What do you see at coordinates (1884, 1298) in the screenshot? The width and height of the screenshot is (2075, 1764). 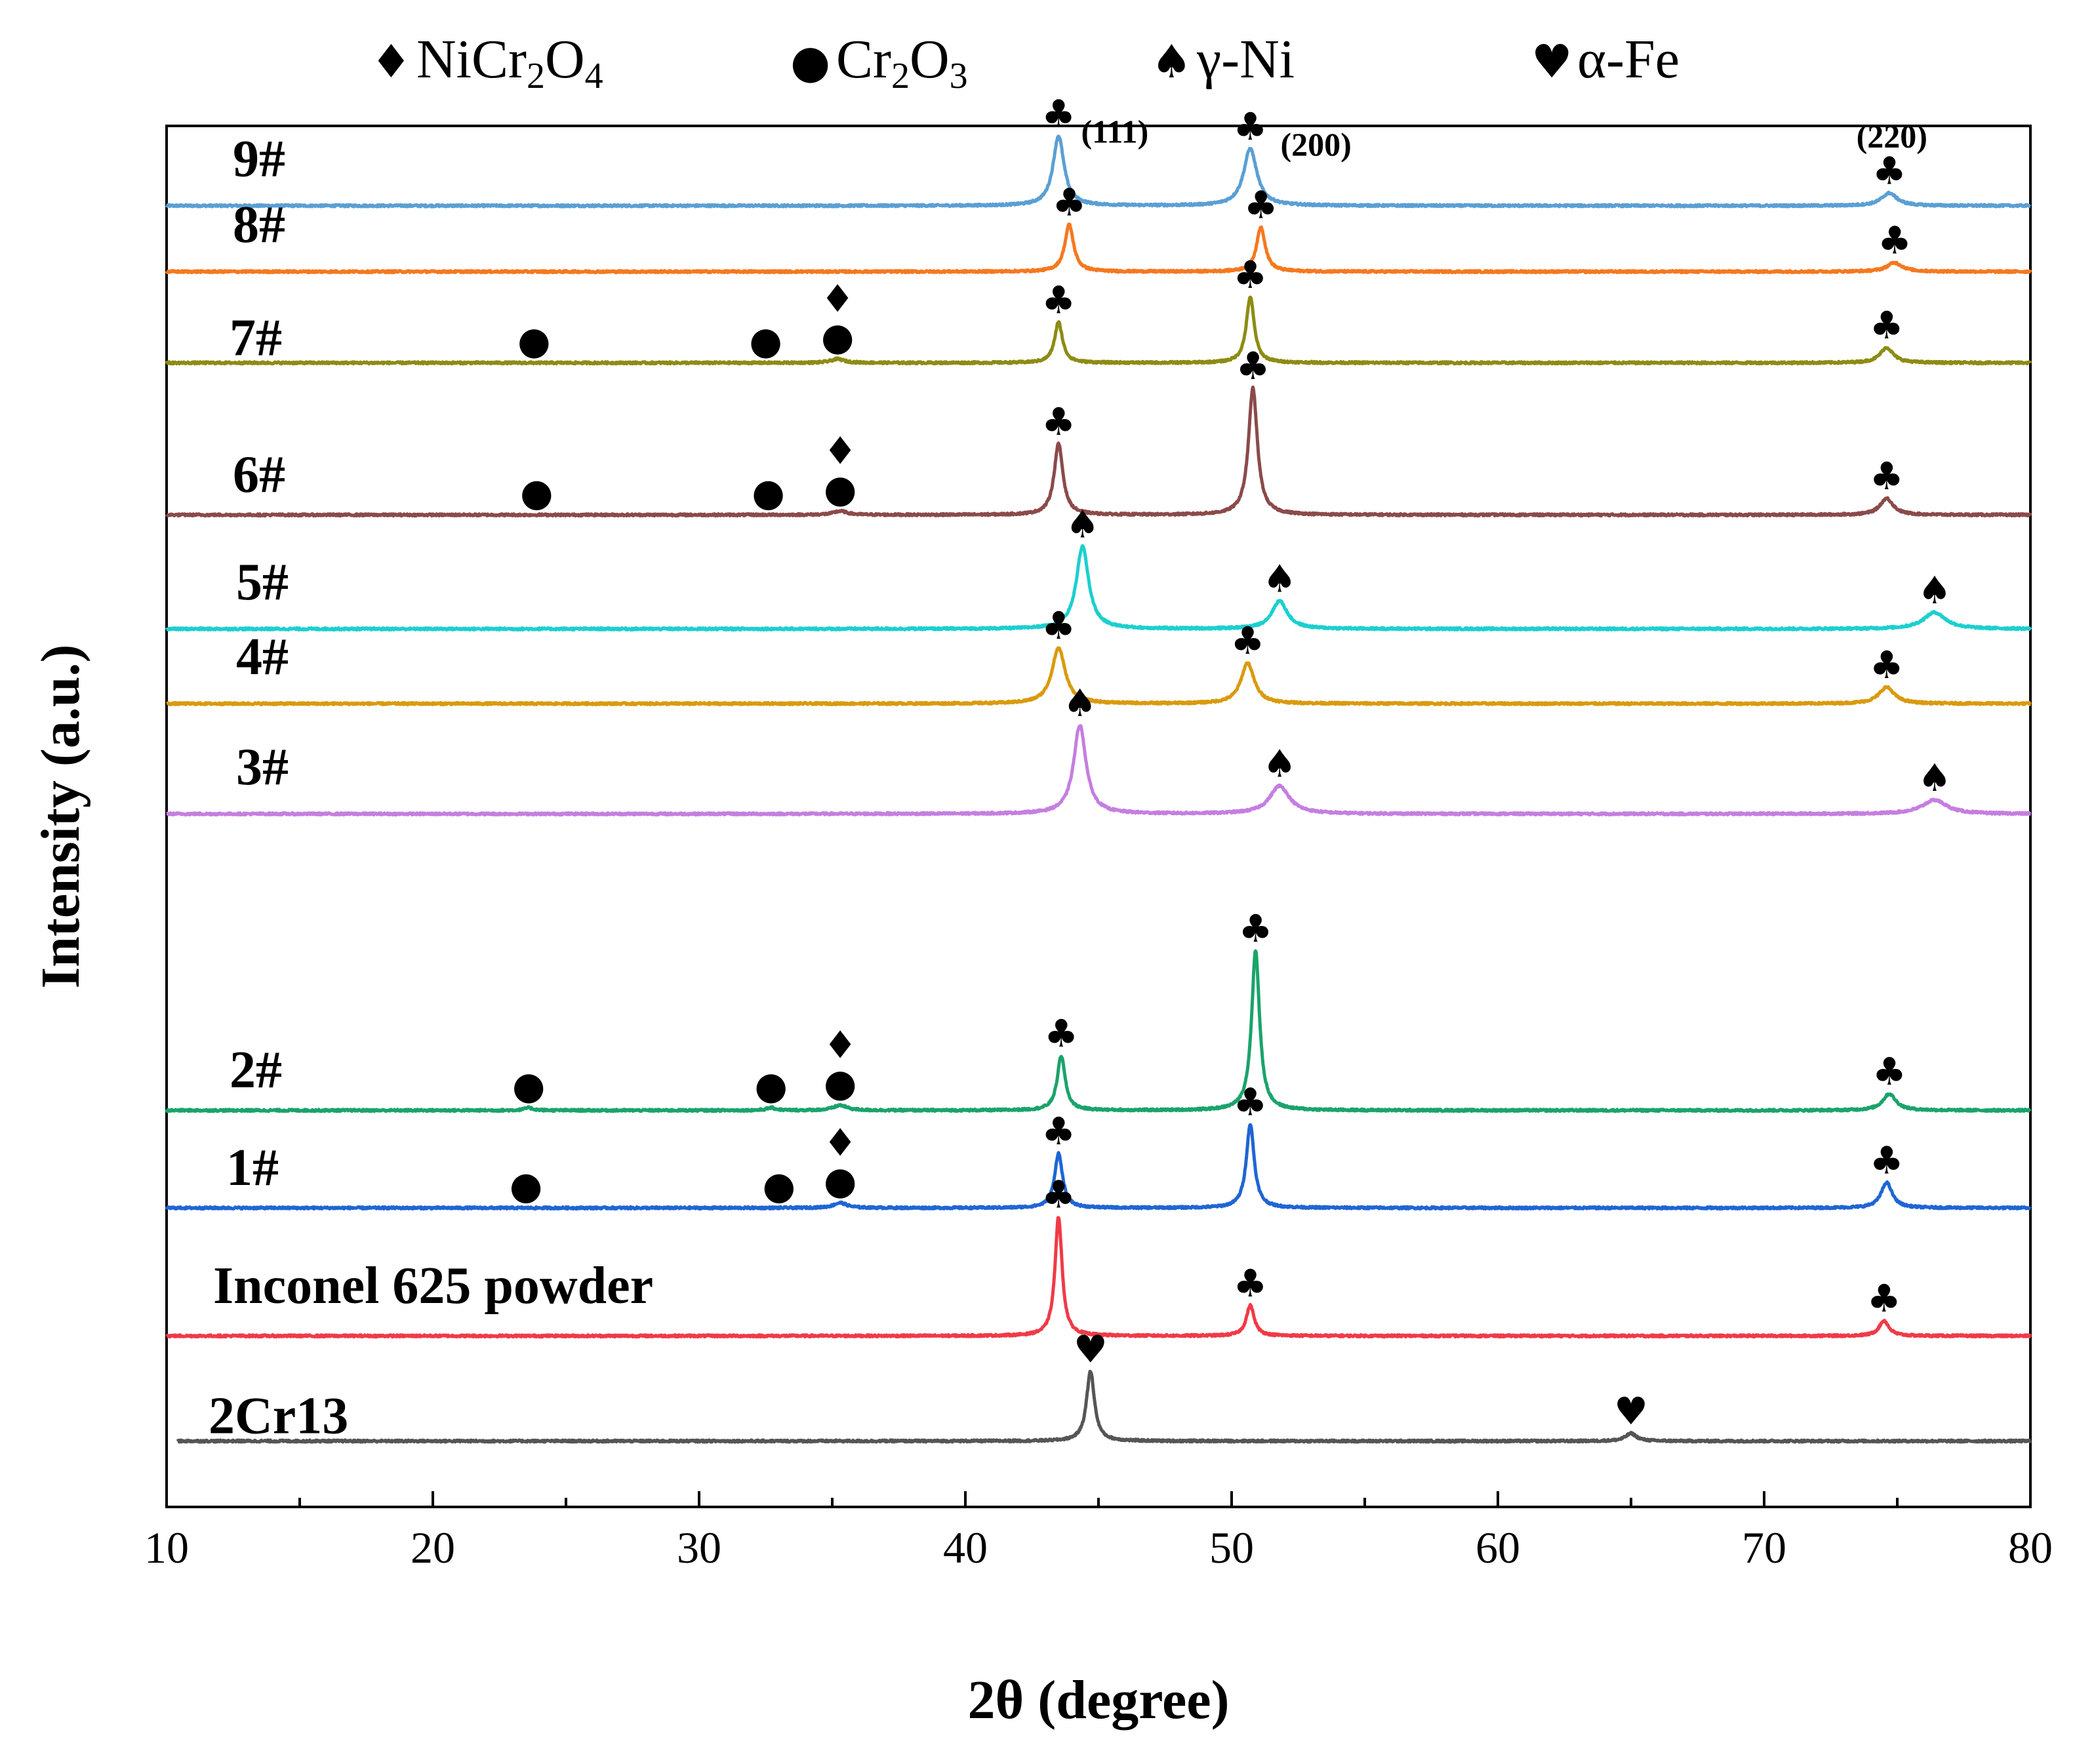 I see `peak-marker-inconel-625-powder-2: ♣` at bounding box center [1884, 1298].